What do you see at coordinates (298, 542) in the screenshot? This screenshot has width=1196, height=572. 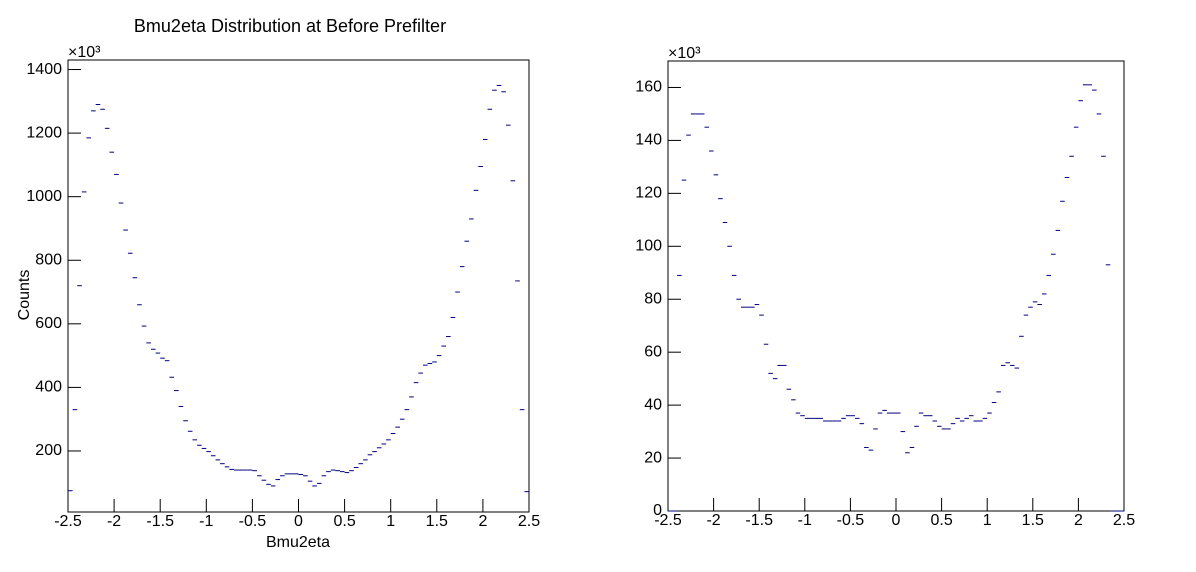 I see `x-axis-label: Bmu2eta` at bounding box center [298, 542].